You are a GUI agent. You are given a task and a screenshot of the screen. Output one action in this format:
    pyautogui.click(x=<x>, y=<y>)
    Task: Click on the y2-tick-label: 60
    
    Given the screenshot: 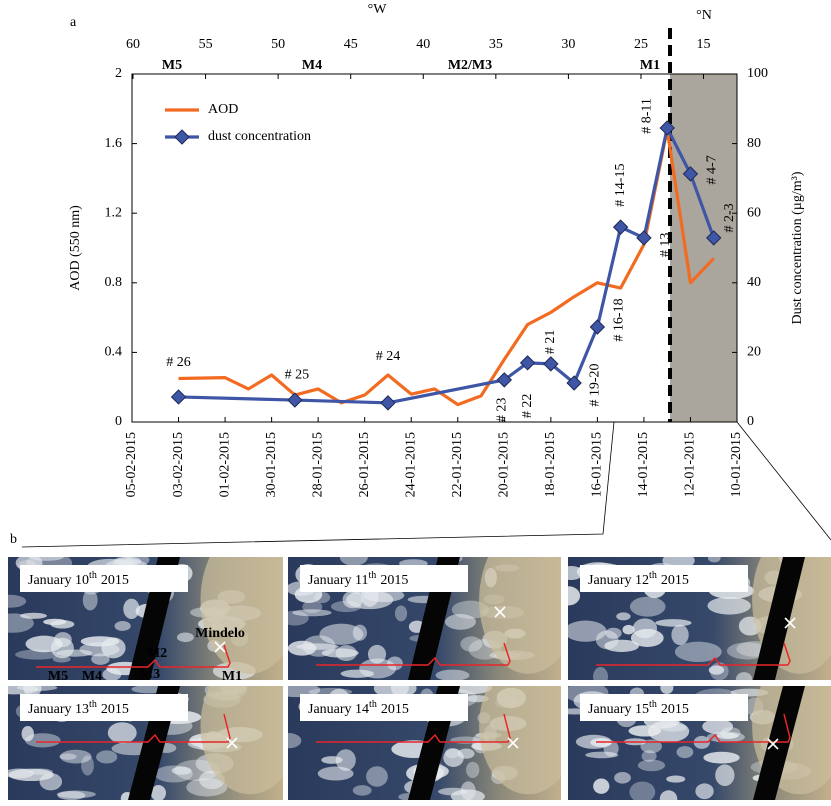 What is the action you would take?
    pyautogui.click(x=754, y=212)
    